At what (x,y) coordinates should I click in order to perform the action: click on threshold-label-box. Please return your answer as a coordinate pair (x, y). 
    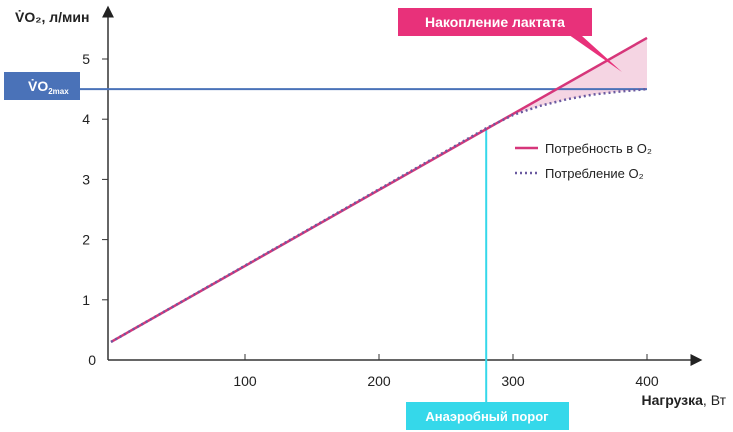
    Looking at the image, I should click on (487, 416).